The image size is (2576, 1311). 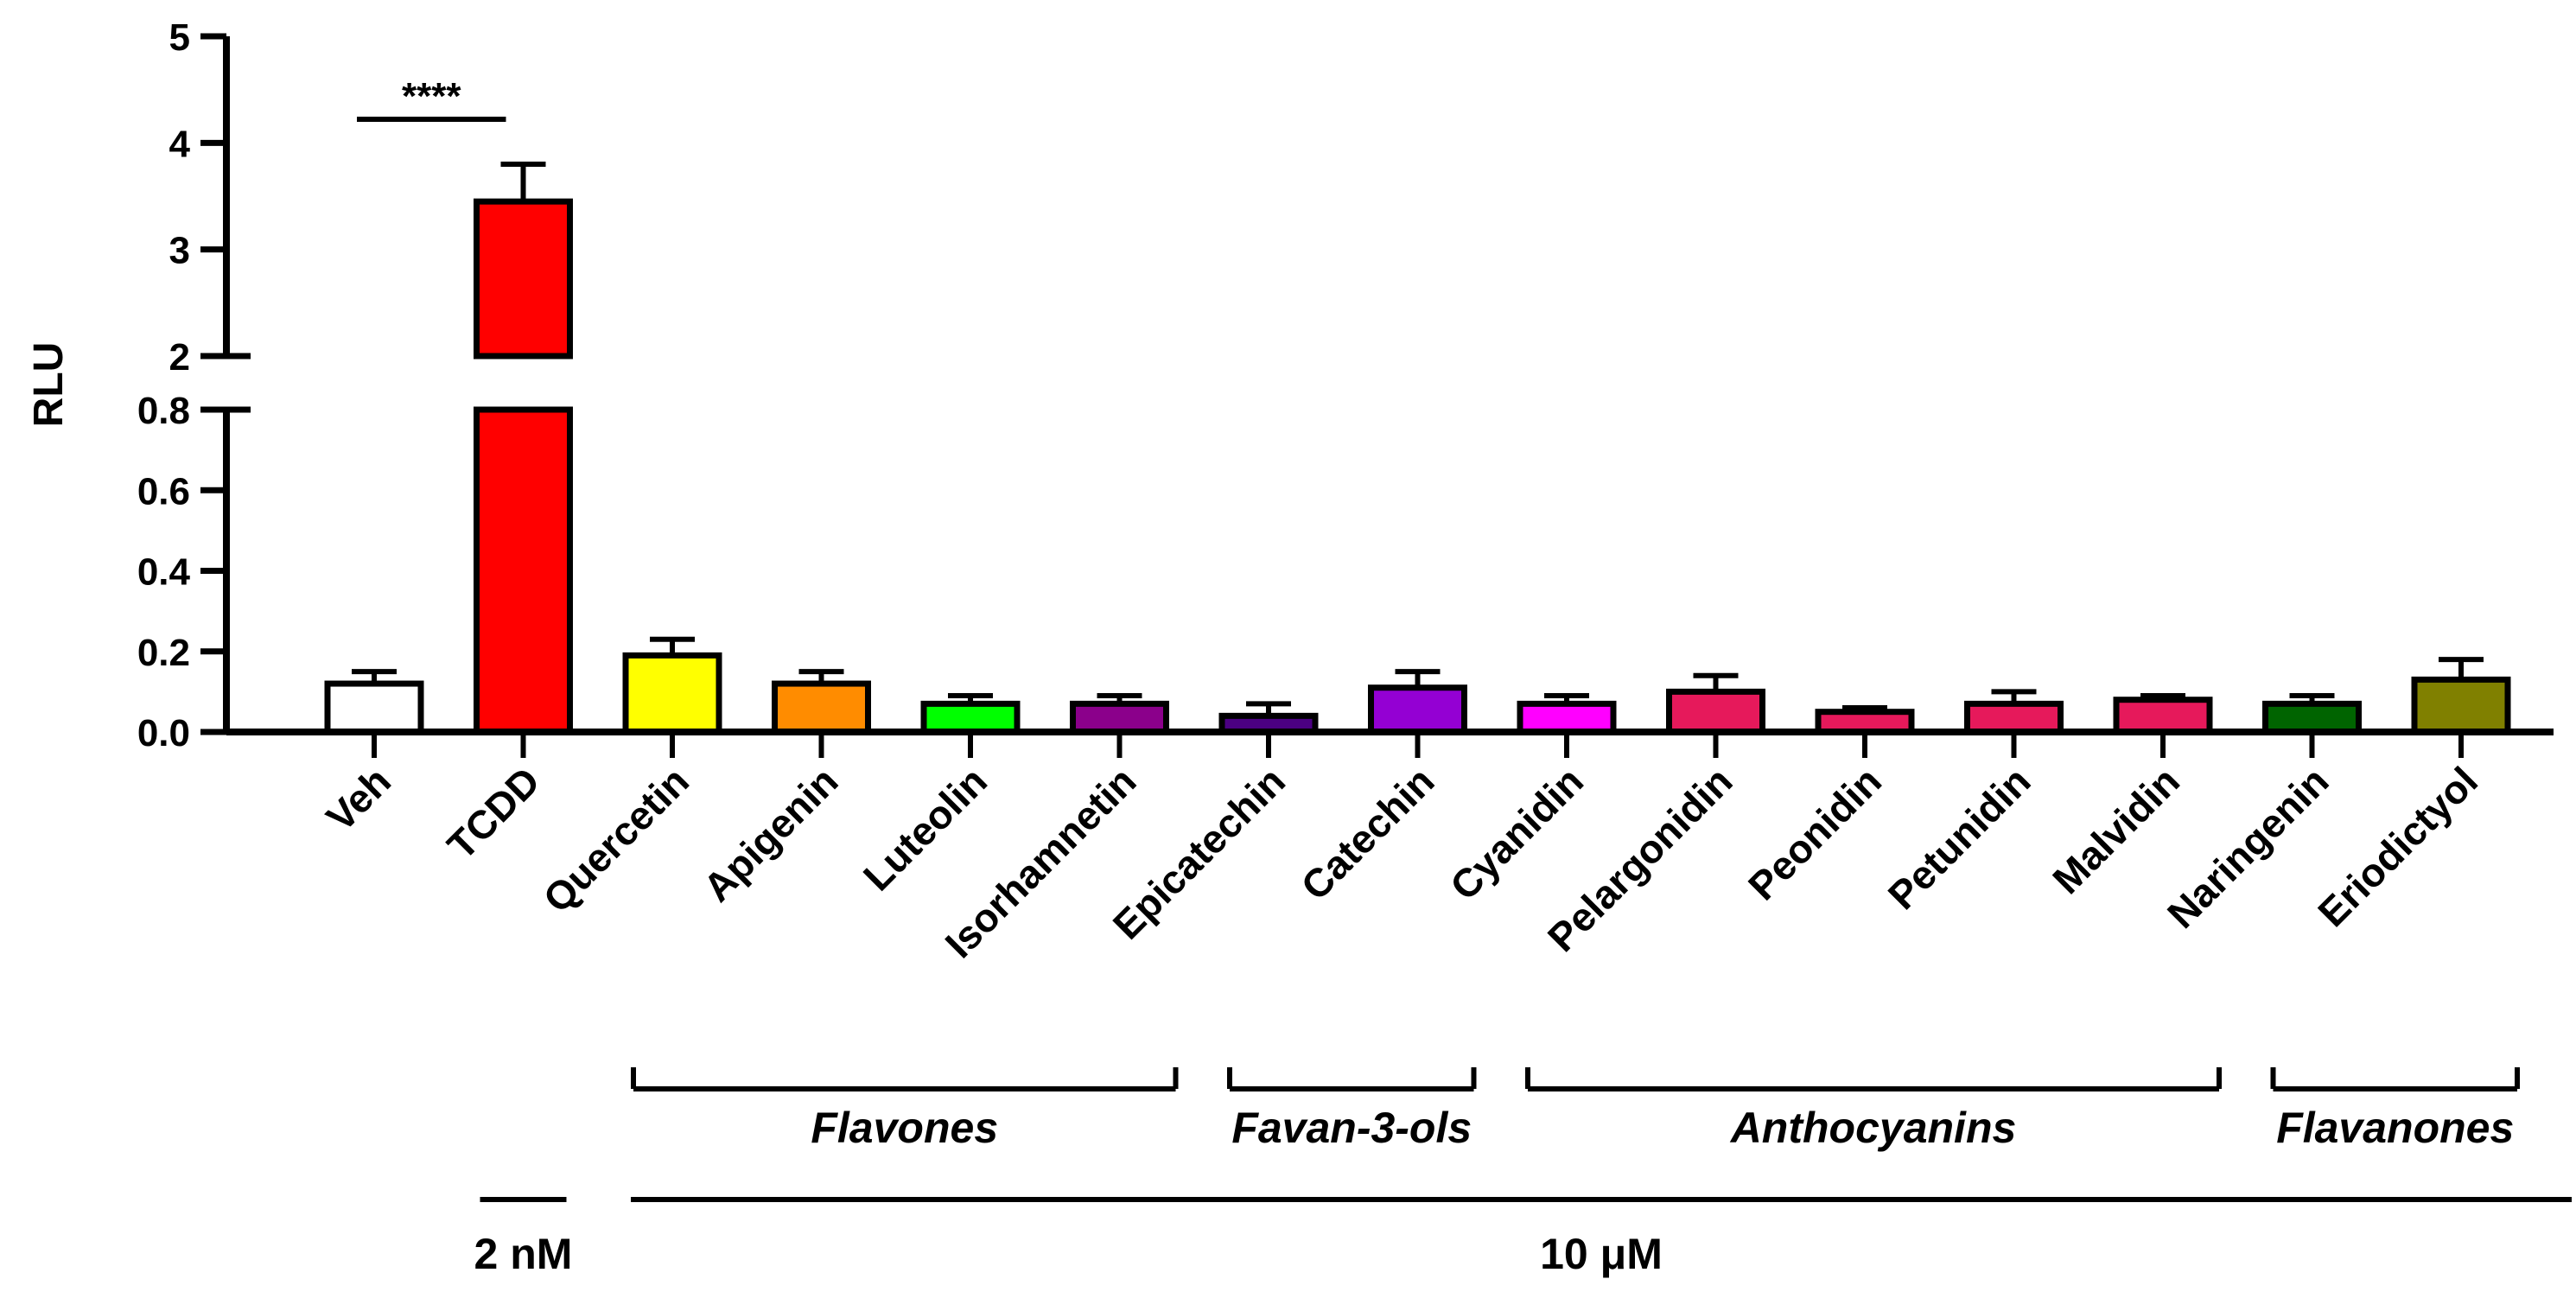 I want to click on bar-luteolin, so click(x=970, y=717).